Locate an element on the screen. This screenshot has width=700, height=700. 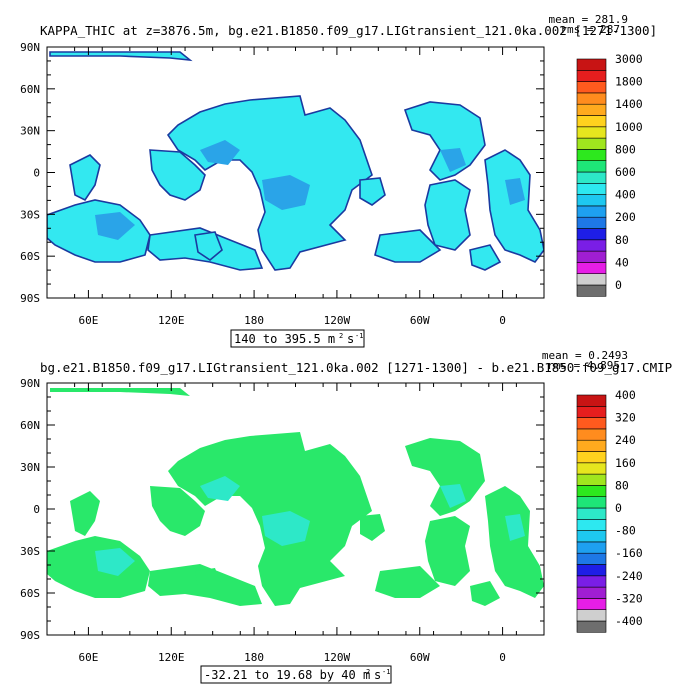
panel-1-units-exp: -1 is located at coordinates (359, 336).